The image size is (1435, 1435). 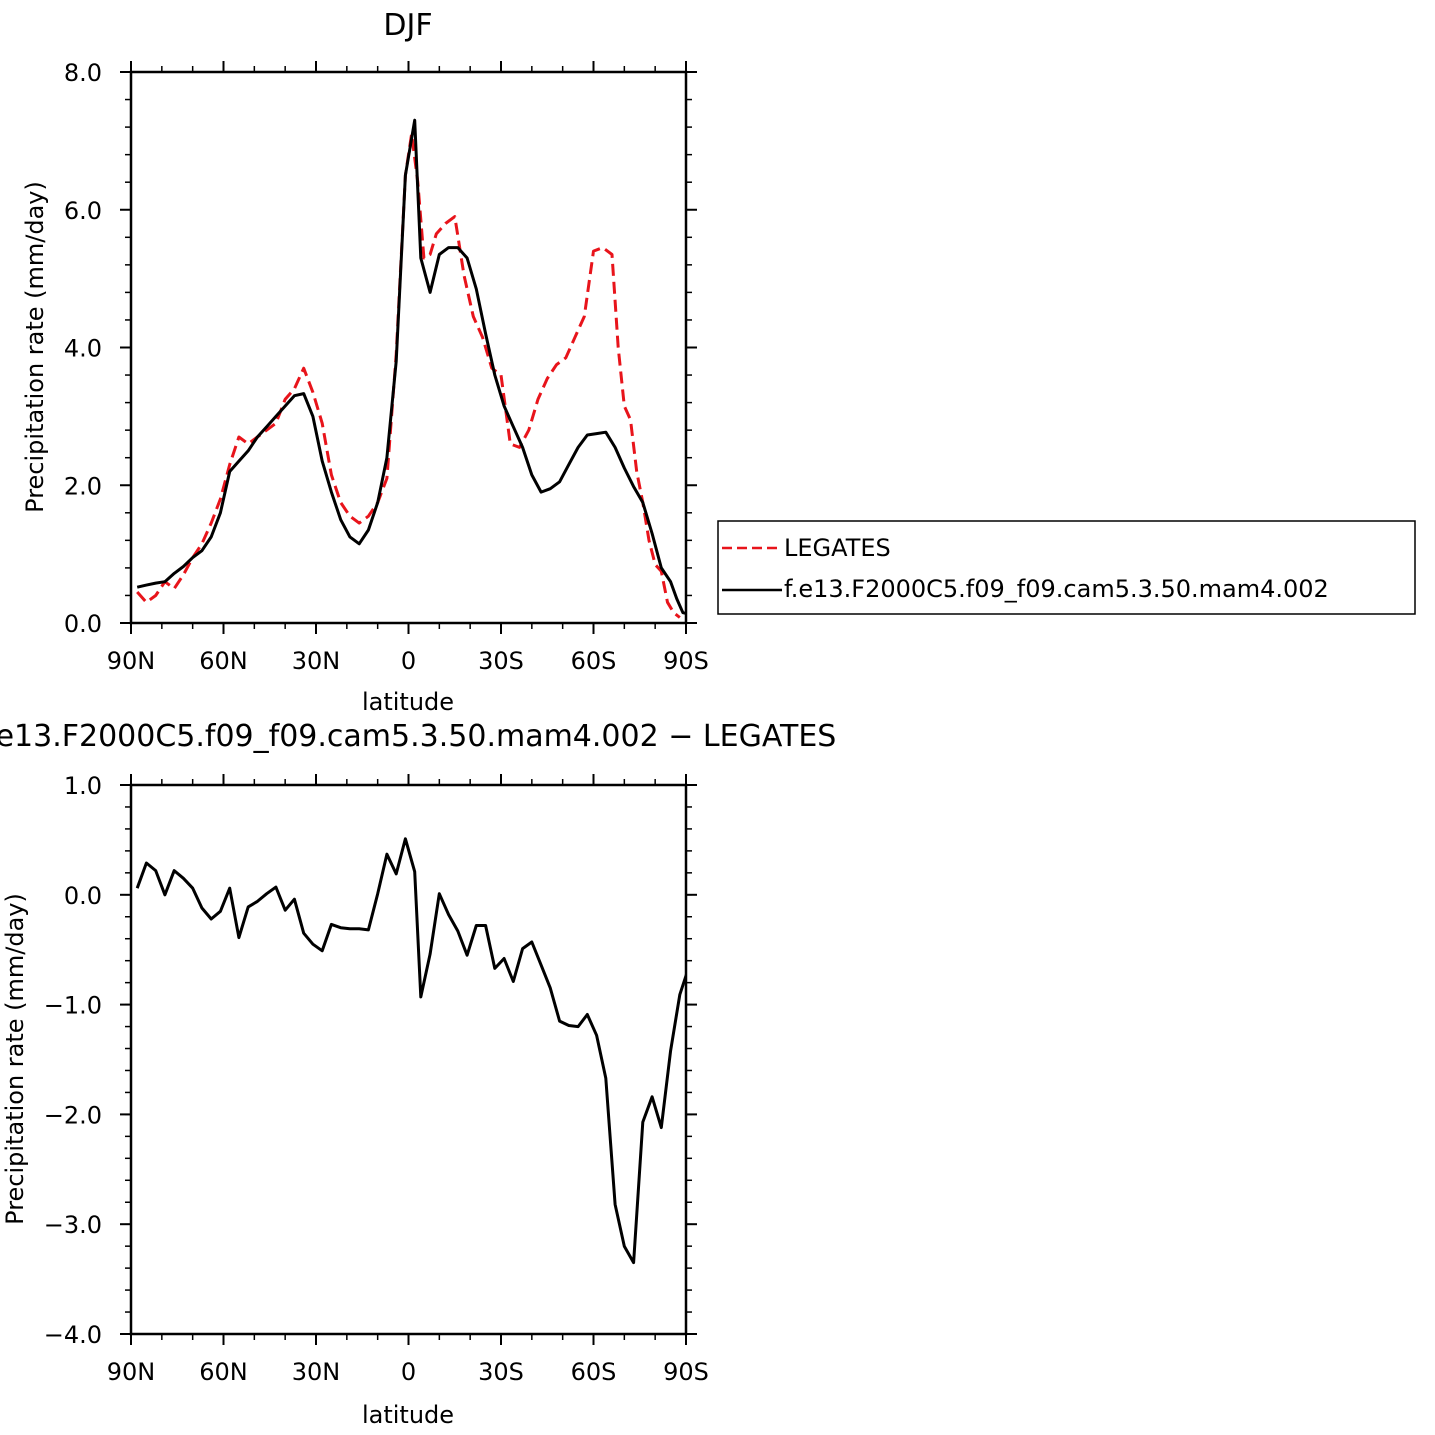 I want to click on panel-0-y-tick-label: 2.0, so click(x=83, y=486).